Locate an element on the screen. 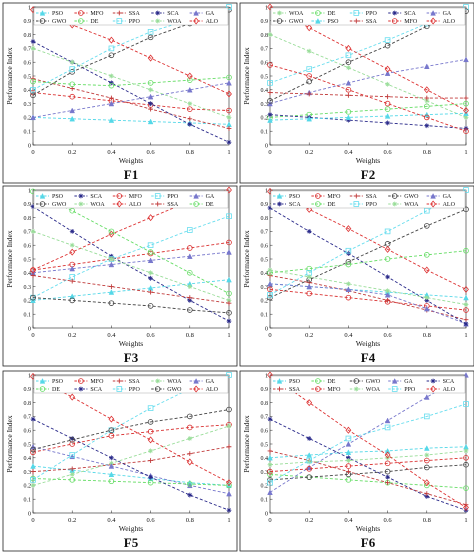 The width and height of the screenshot is (474, 557). legend-label: ALO is located at coordinates (449, 205).